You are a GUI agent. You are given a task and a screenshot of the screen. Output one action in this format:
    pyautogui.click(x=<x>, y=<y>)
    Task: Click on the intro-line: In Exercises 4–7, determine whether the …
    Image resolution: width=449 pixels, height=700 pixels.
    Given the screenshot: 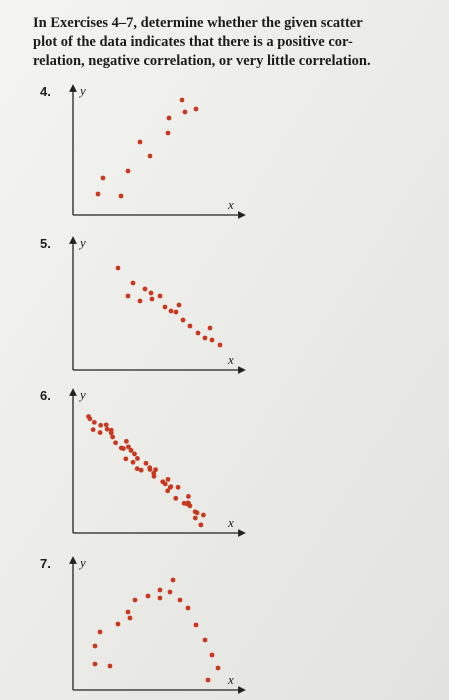 What is the action you would take?
    pyautogui.click(x=198, y=23)
    